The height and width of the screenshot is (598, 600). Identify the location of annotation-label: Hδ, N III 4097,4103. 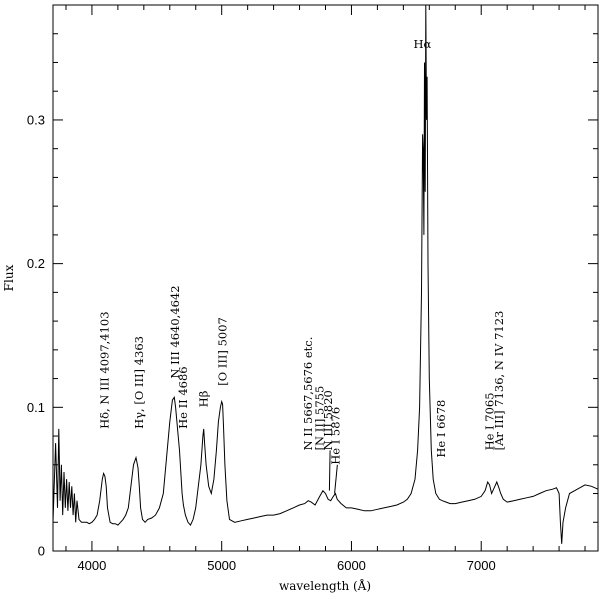
(105, 369).